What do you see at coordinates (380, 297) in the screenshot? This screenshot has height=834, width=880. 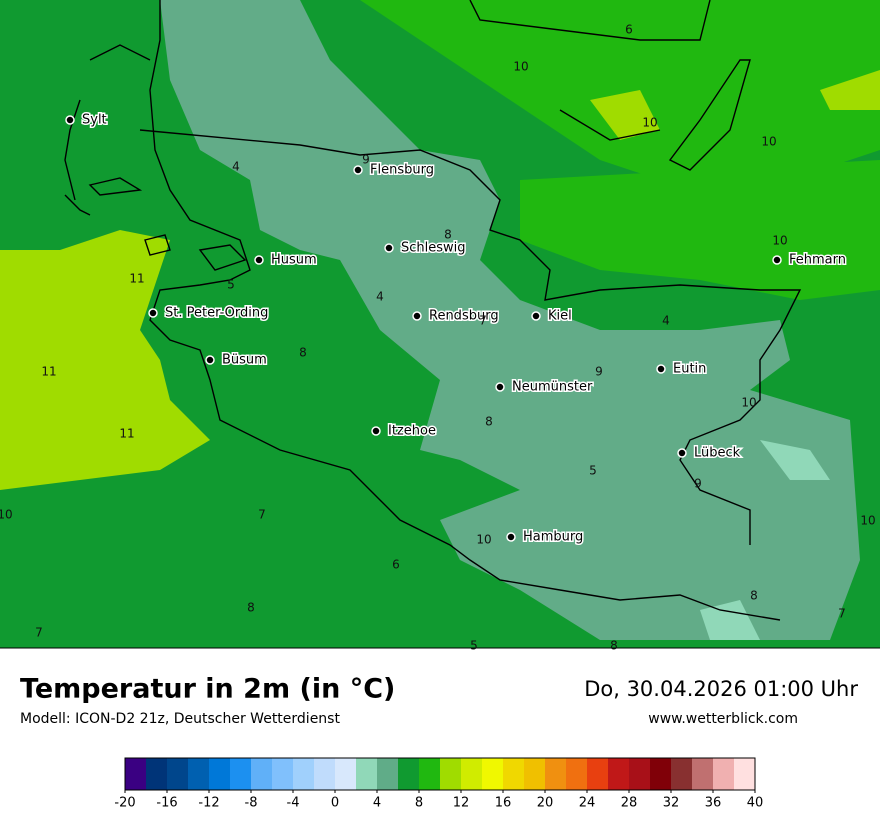 I see `contour-label: 4` at bounding box center [380, 297].